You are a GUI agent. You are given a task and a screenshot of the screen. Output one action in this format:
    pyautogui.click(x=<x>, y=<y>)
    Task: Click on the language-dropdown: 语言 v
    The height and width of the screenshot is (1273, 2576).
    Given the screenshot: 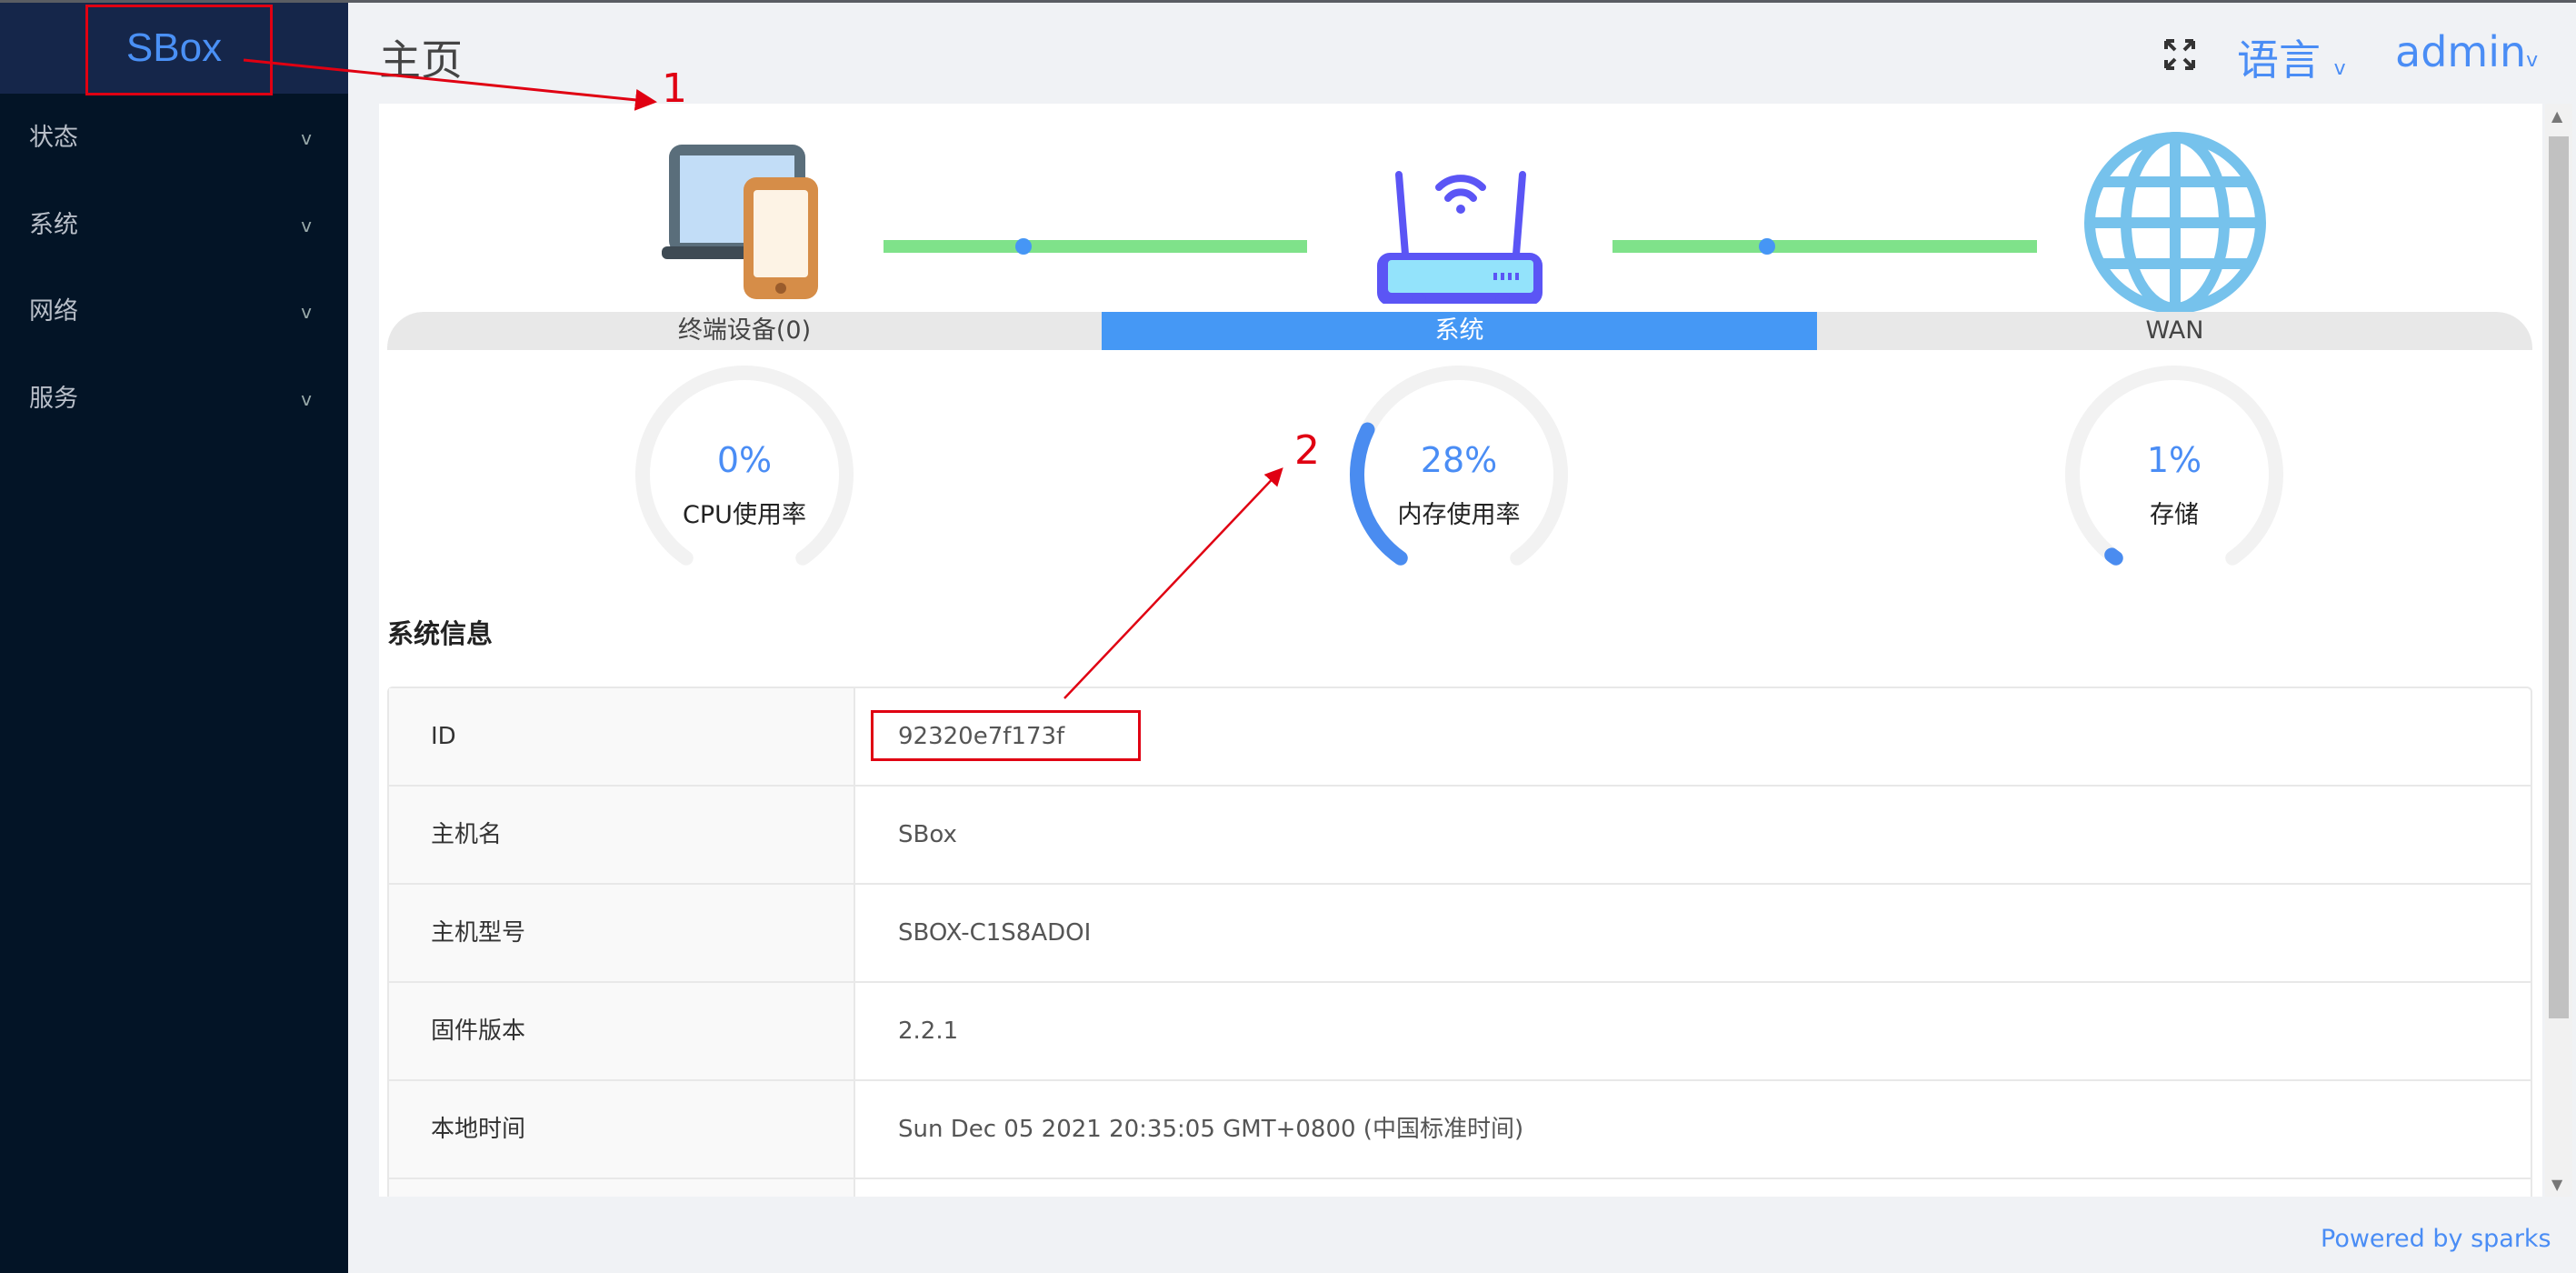 What is the action you would take?
    pyautogui.click(x=2291, y=57)
    